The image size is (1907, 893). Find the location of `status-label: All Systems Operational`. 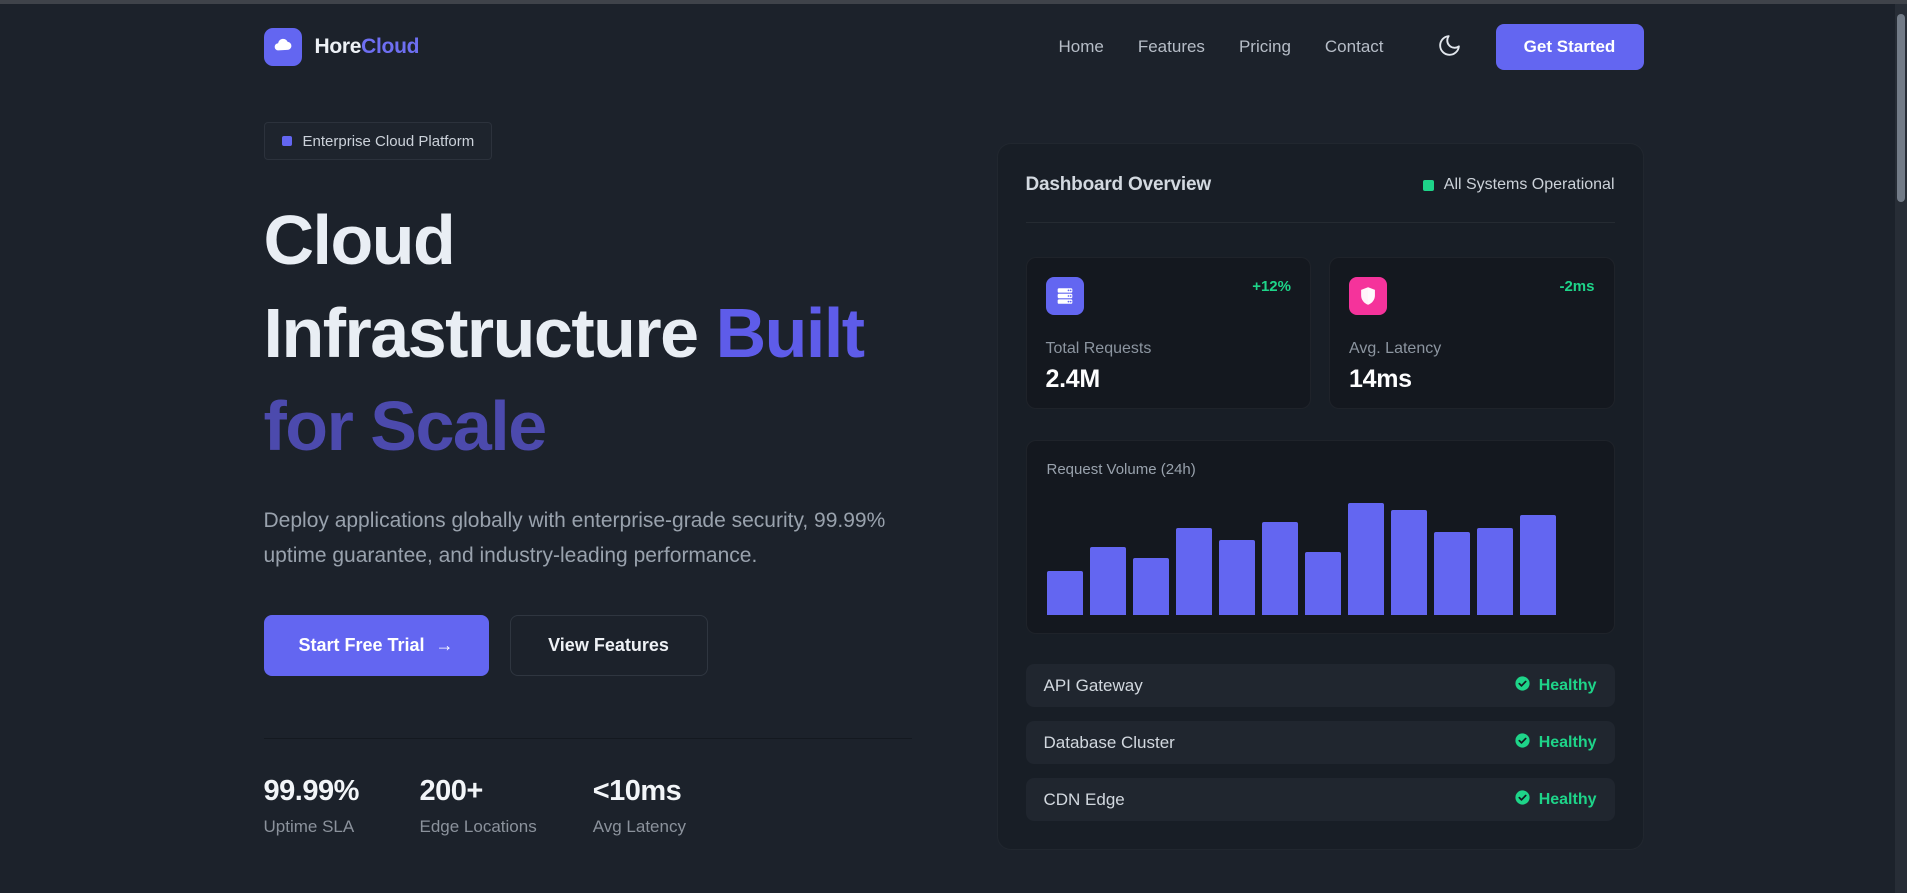

status-label: All Systems Operational is located at coordinates (1529, 184).